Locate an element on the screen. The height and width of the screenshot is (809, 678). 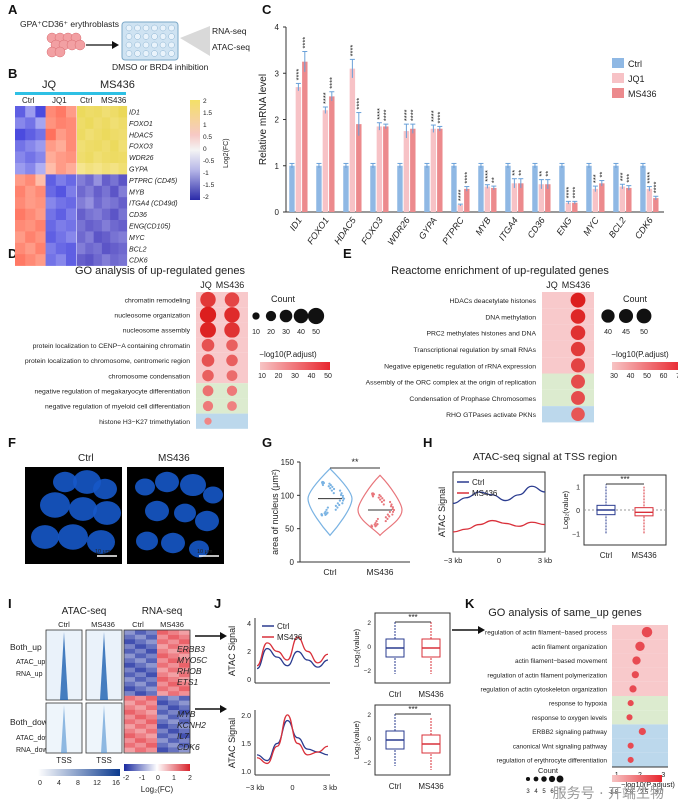
up-gene-label: RHOB is located at coordinates (189, 671).